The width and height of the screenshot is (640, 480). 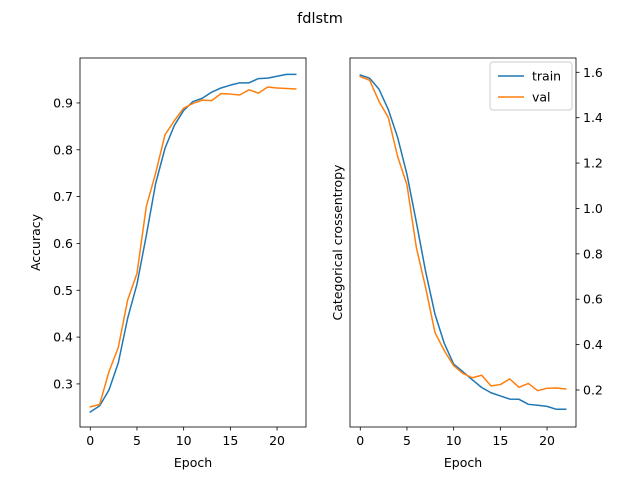 I want to click on y-axis-label: Accuracy, so click(x=35, y=242).